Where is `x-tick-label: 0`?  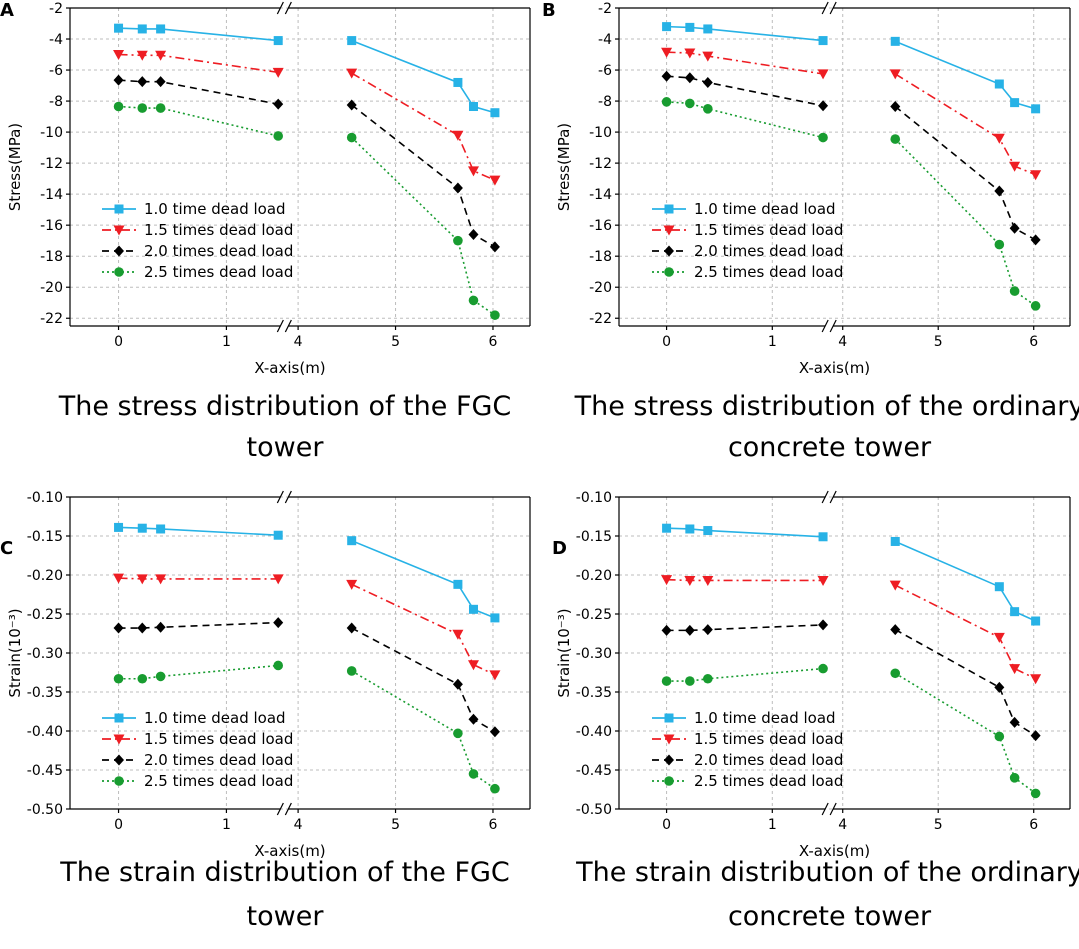
x-tick-label: 0 is located at coordinates (666, 825).